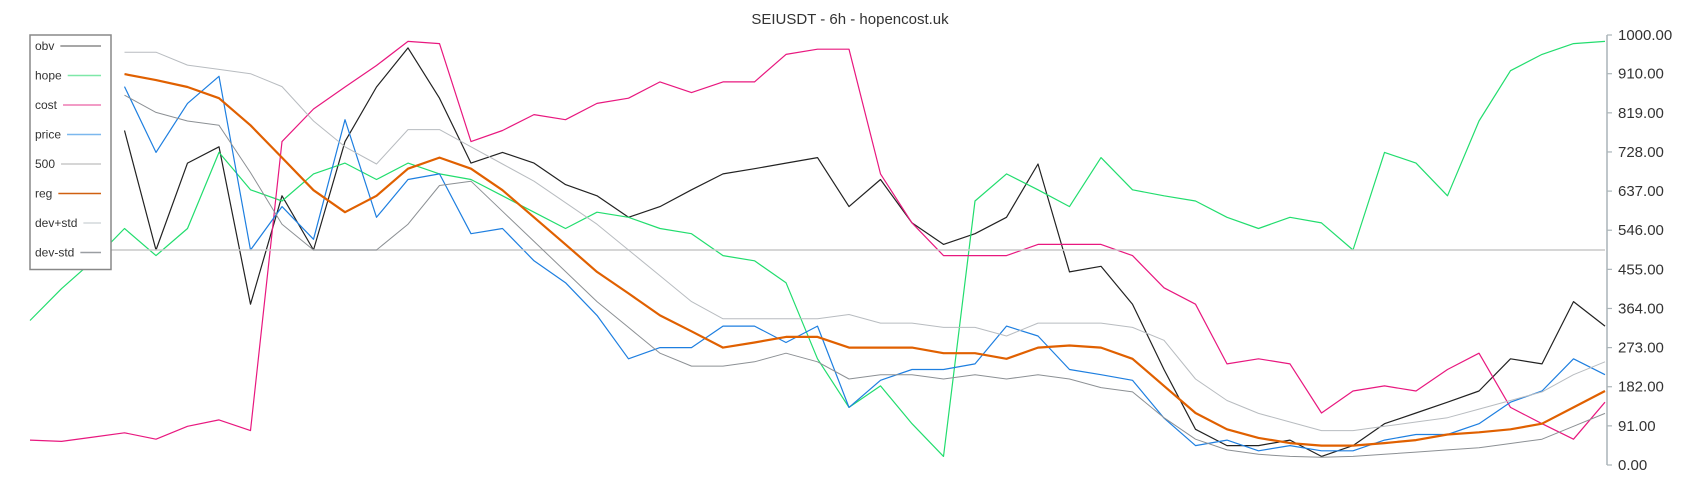  I want to click on legend-label: dev+std, so click(56, 223).